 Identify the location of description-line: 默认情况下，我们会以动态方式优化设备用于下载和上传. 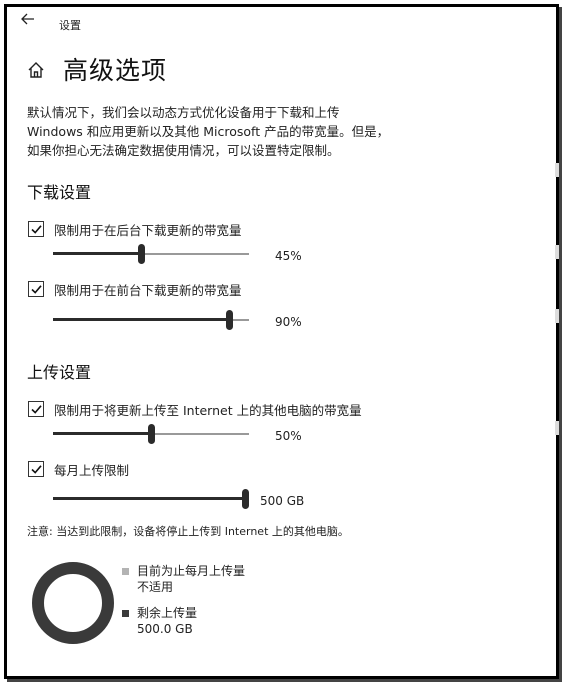
(183, 112).